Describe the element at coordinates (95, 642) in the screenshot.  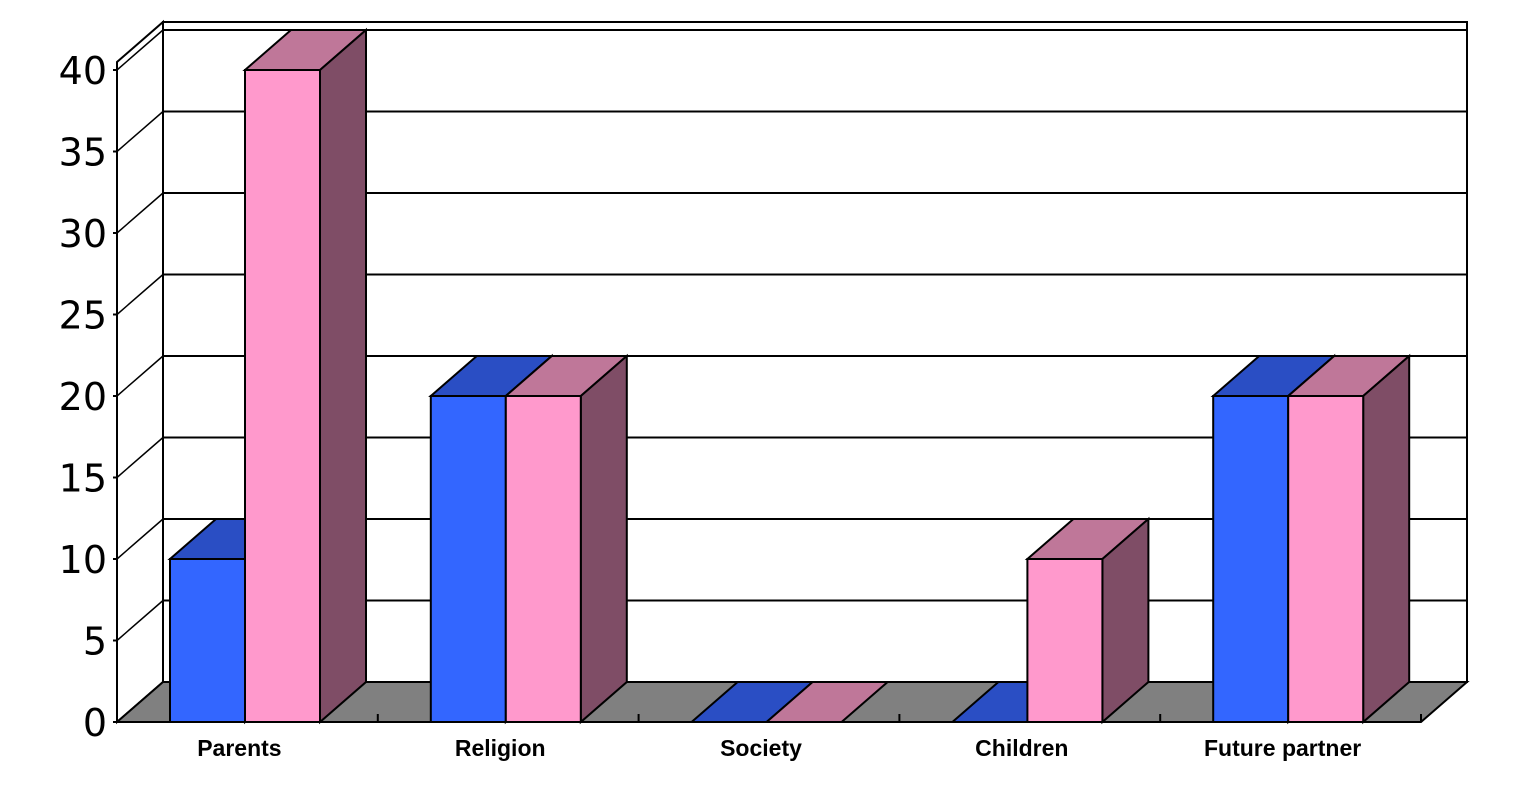
I see `y-tick-label: 5` at that location.